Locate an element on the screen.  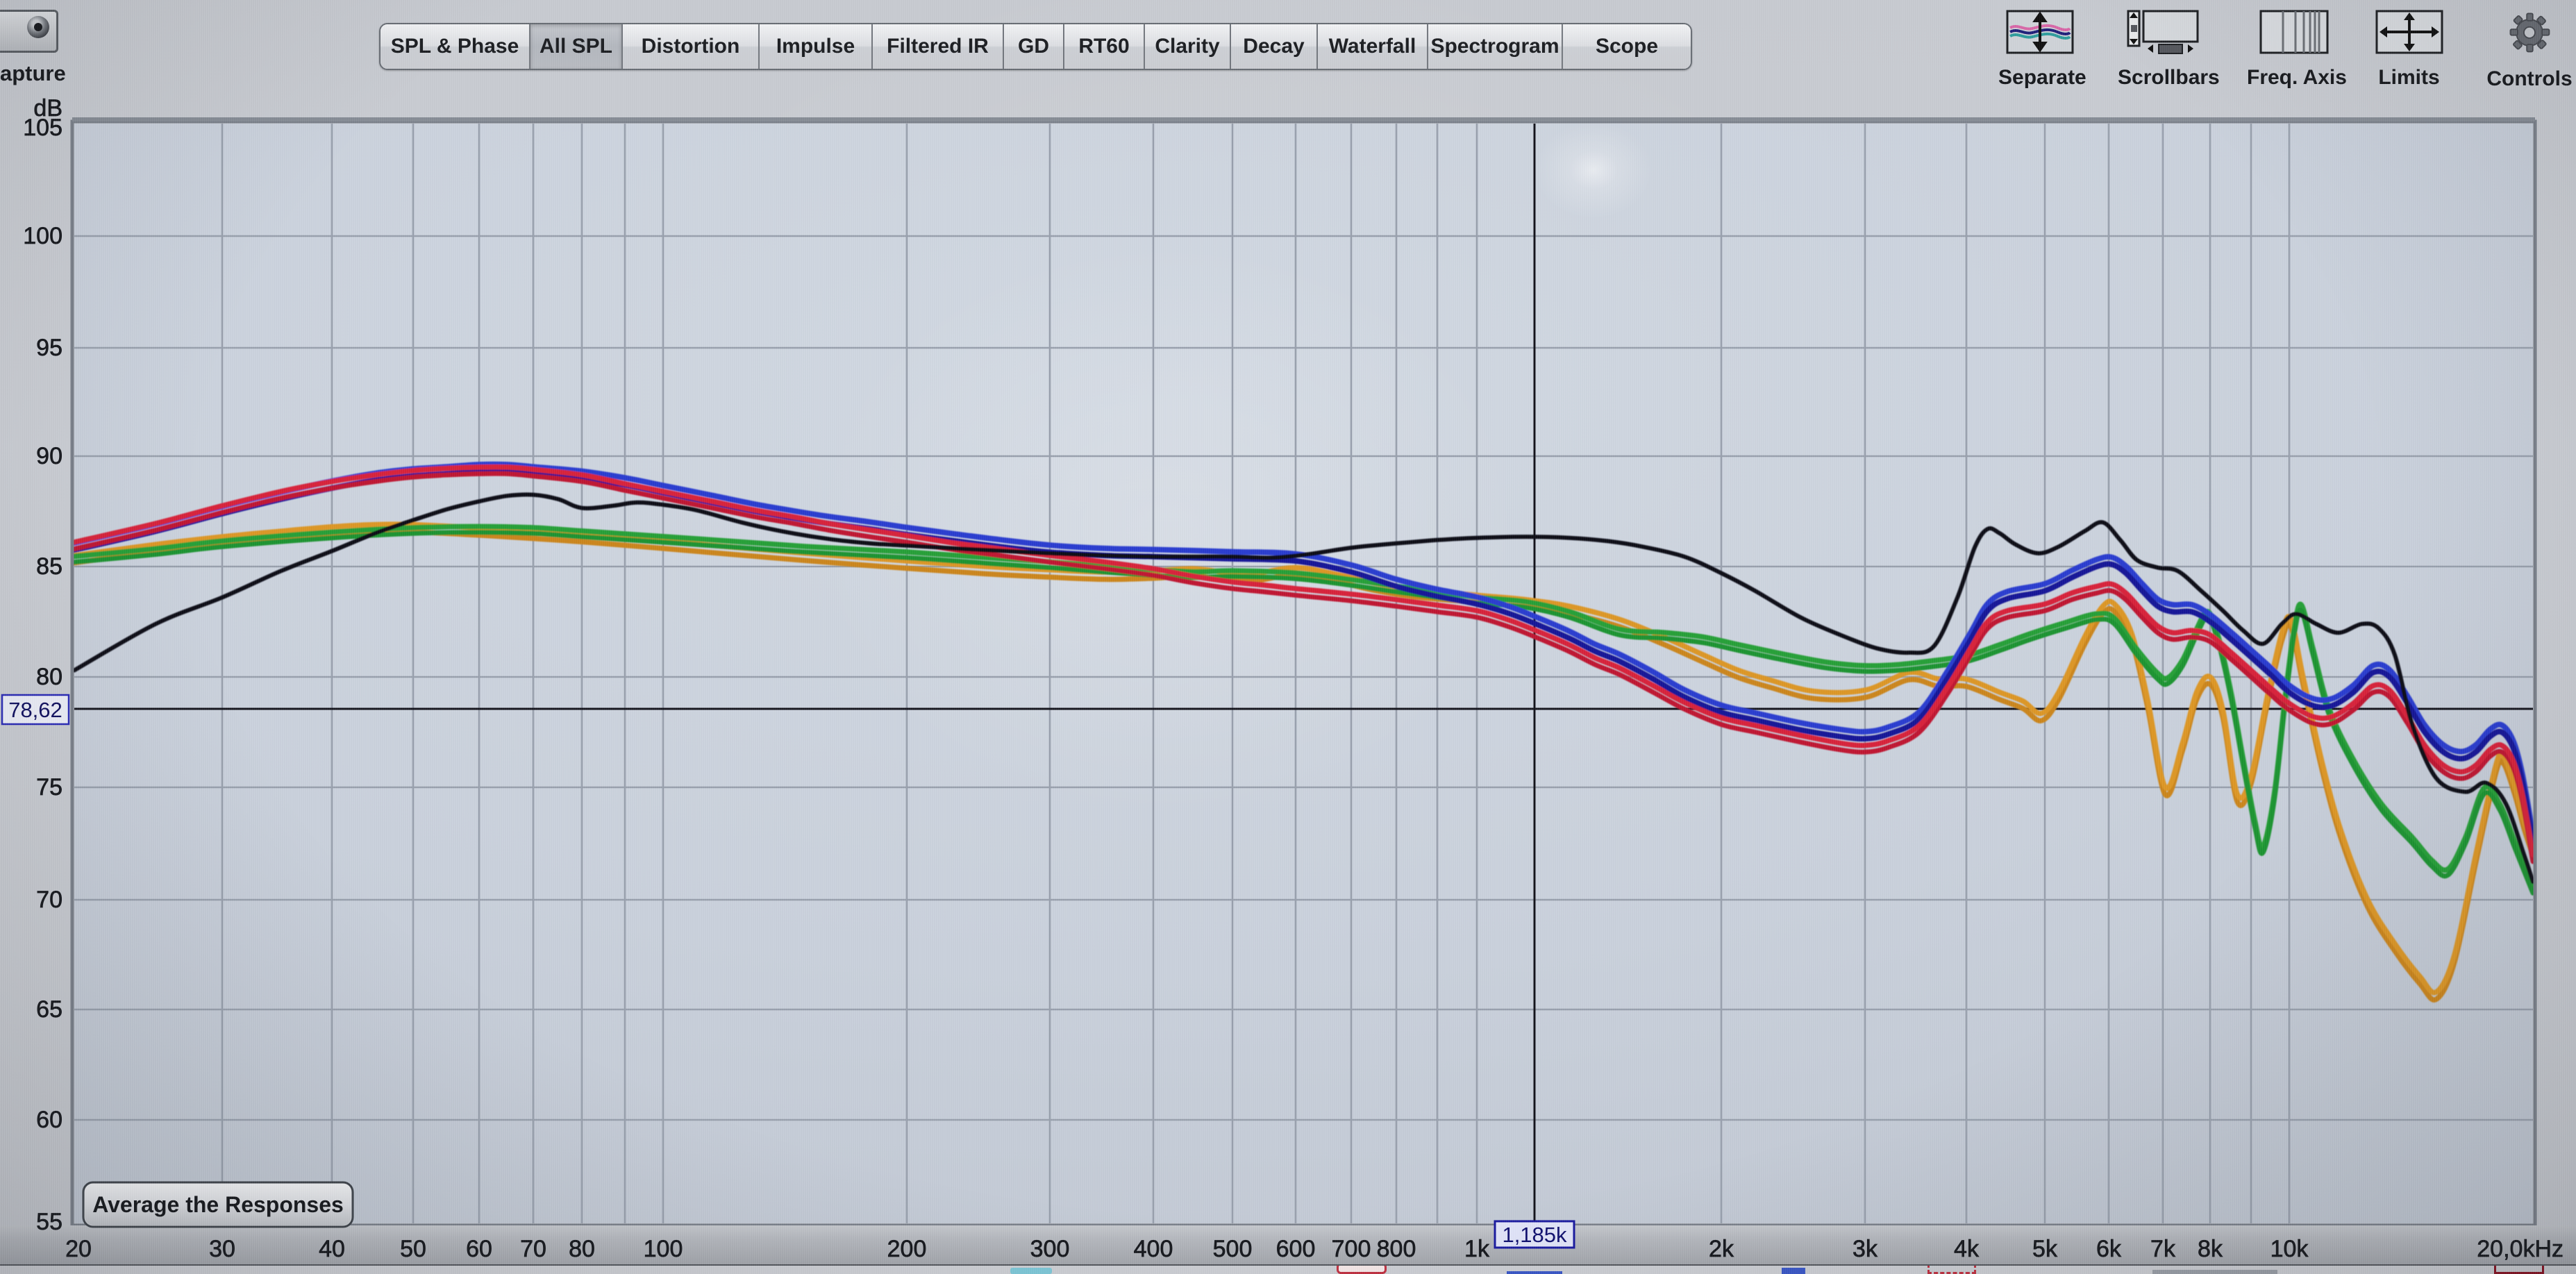
svg-text: 40 is located at coordinates (332, 1249).